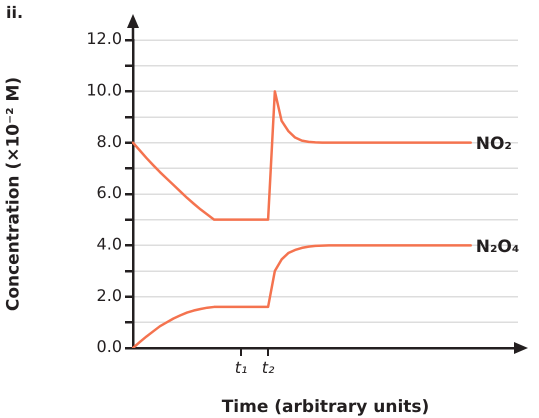 This screenshot has height=418, width=539. What do you see at coordinates (241, 367) in the screenshot?
I see `x-tick-label: t₁` at bounding box center [241, 367].